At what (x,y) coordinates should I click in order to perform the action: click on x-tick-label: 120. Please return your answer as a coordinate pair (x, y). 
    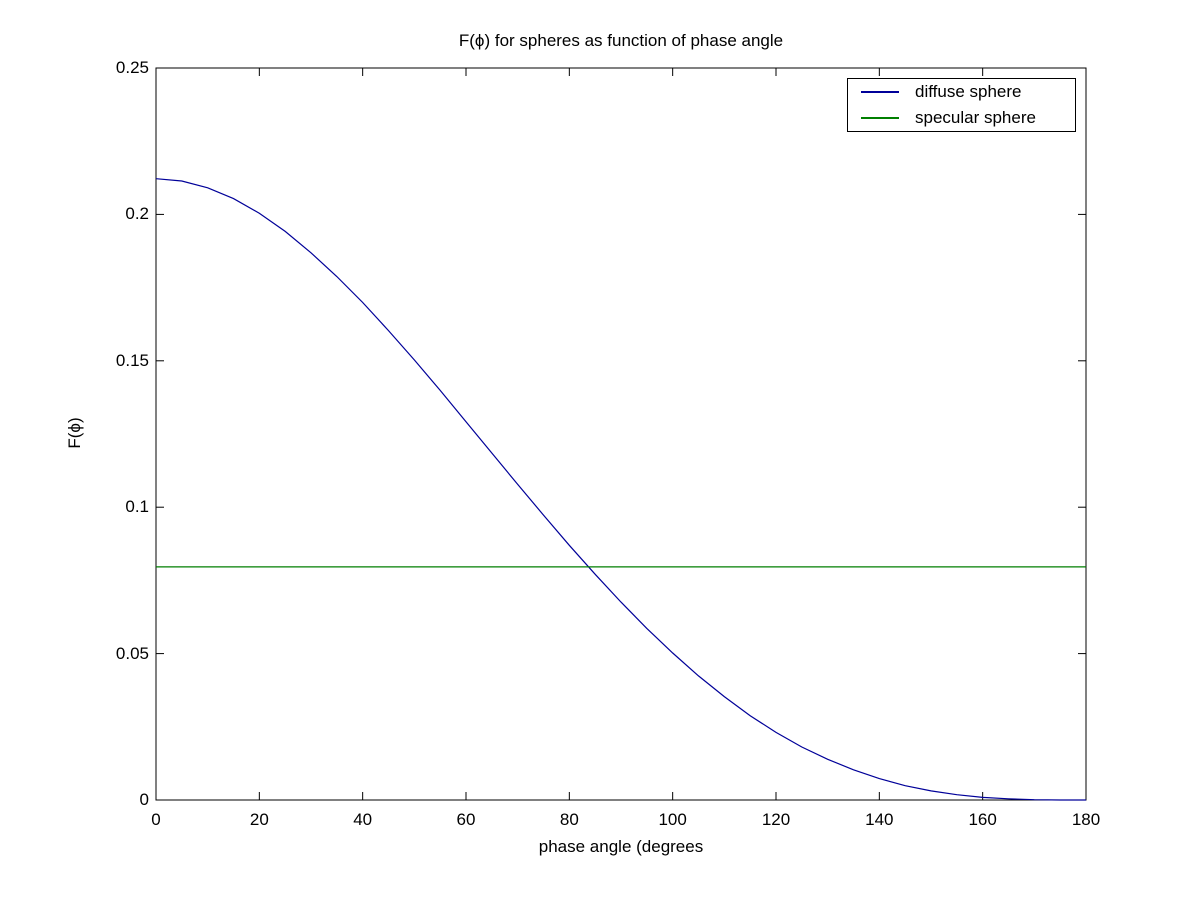
    Looking at the image, I should click on (776, 819).